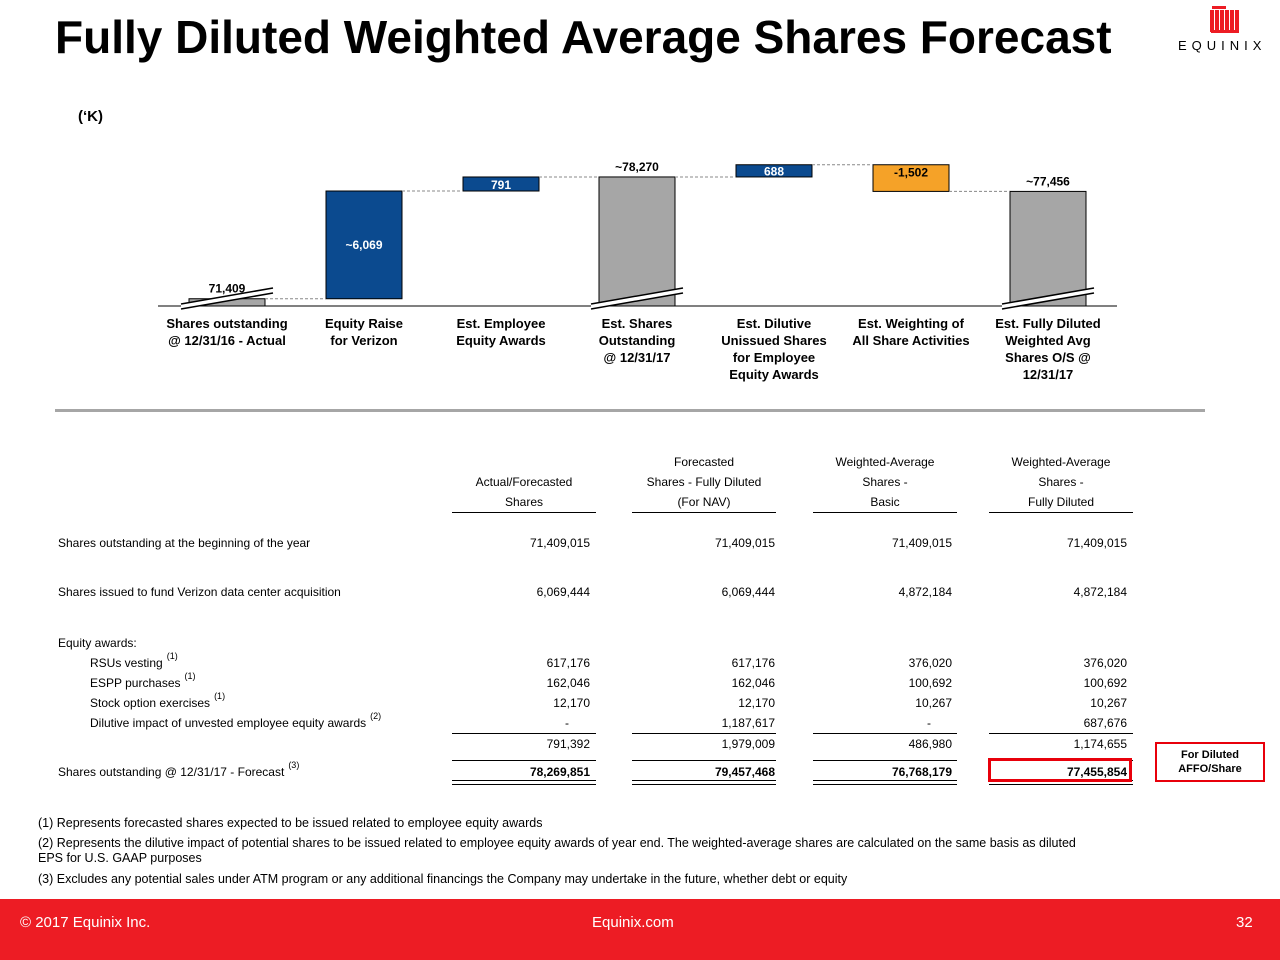 The width and height of the screenshot is (1280, 960). I want to click on data-label-1: ~6,069, so click(363, 245).